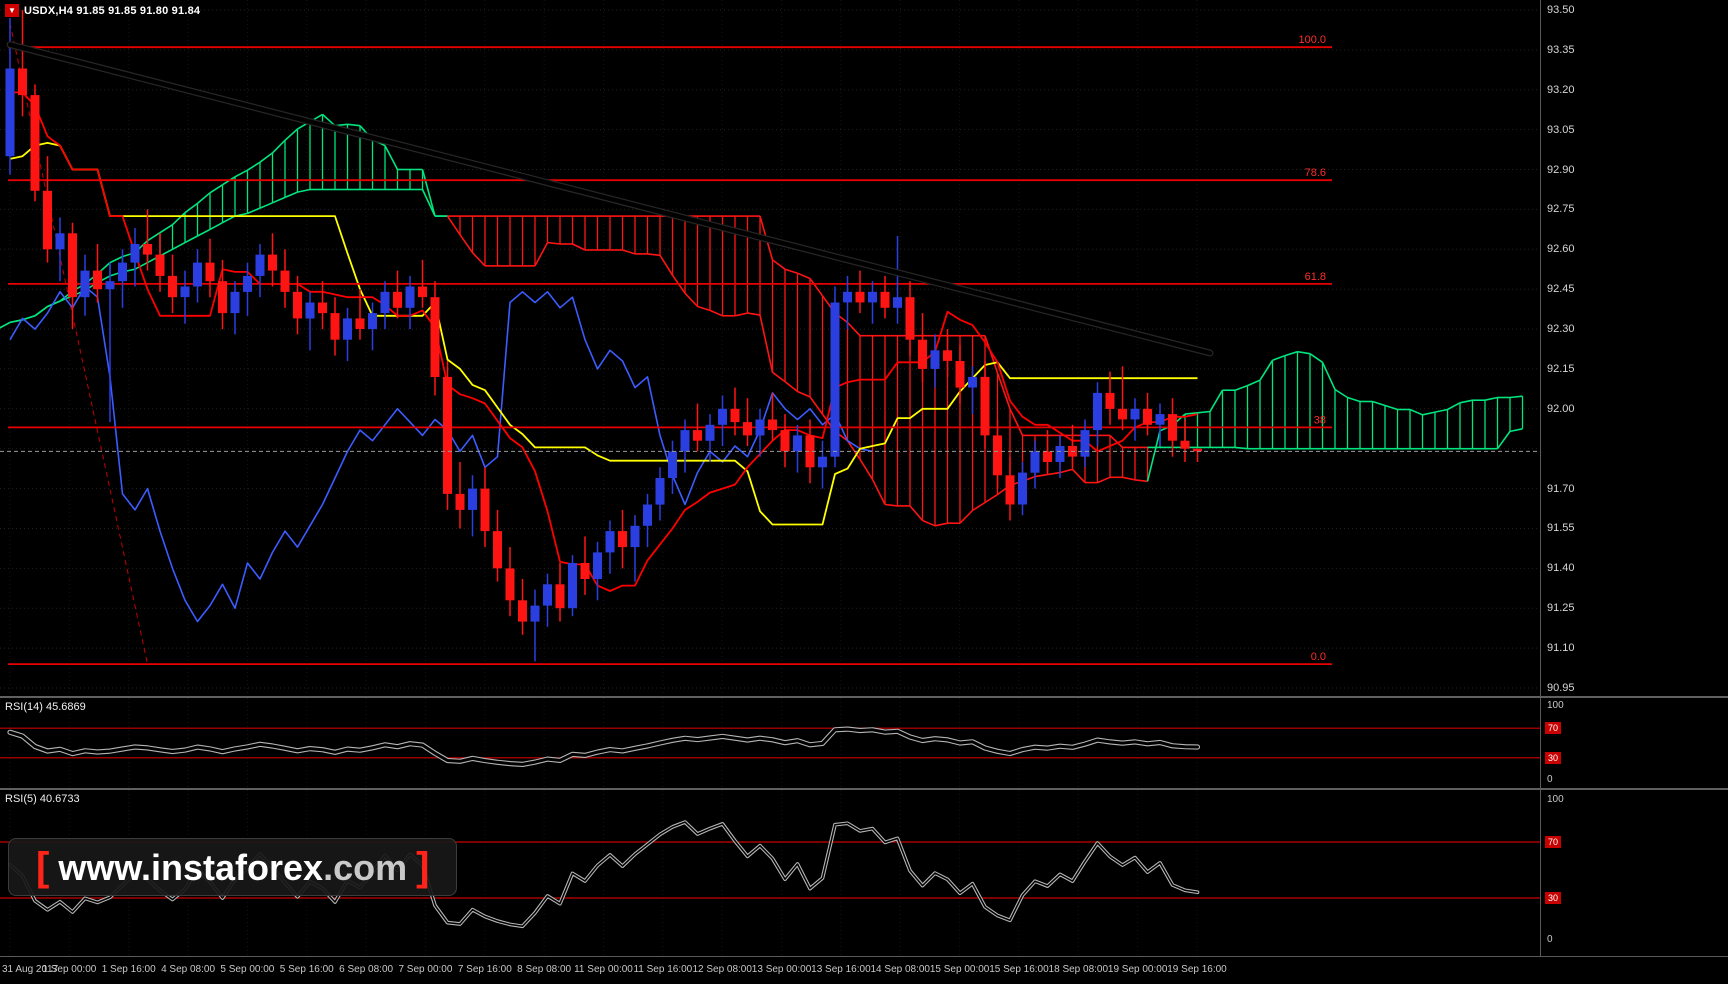 This screenshot has height=984, width=1728. What do you see at coordinates (1561, 209) in the screenshot?
I see `price-tick: 92.75` at bounding box center [1561, 209].